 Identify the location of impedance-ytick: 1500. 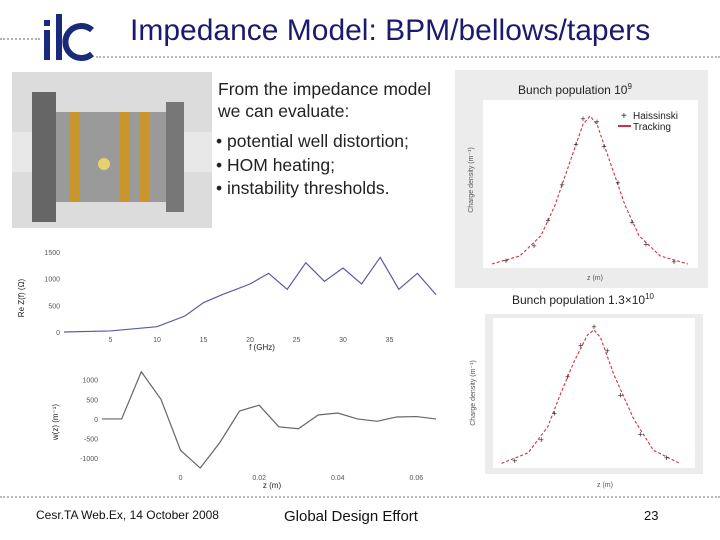
(52, 253).